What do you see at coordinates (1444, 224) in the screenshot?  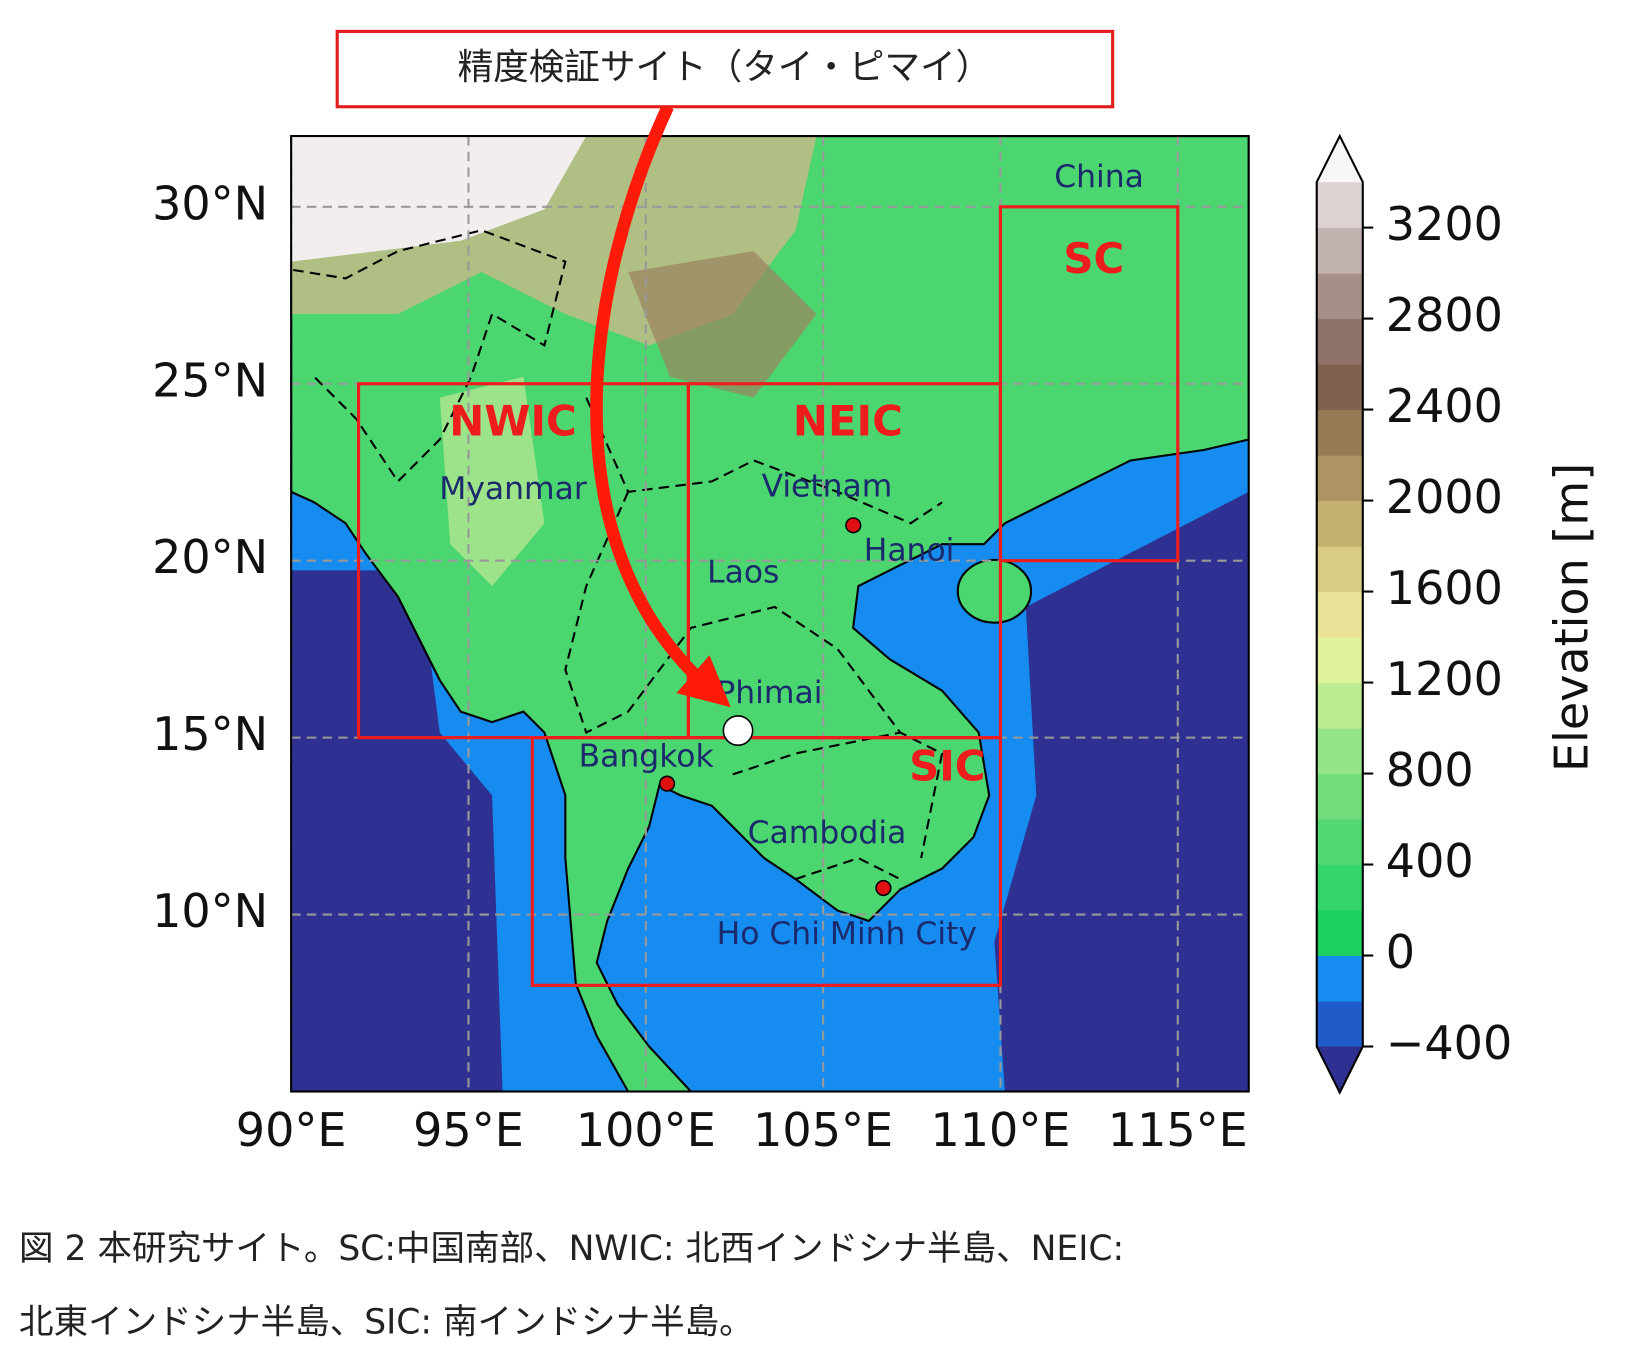 I see `colorbar-tick-label: 3200` at bounding box center [1444, 224].